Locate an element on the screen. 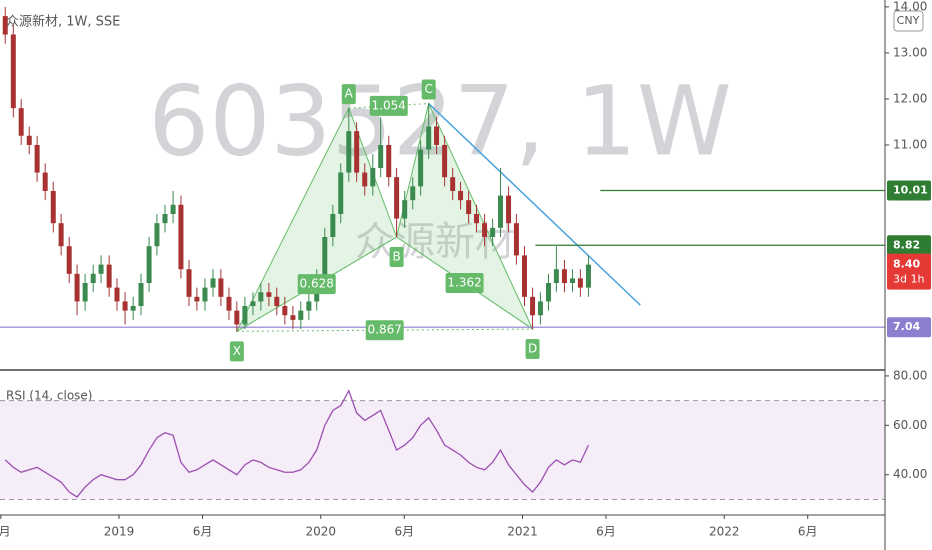  watermark: 603527, 1W is located at coordinates (440, 121).